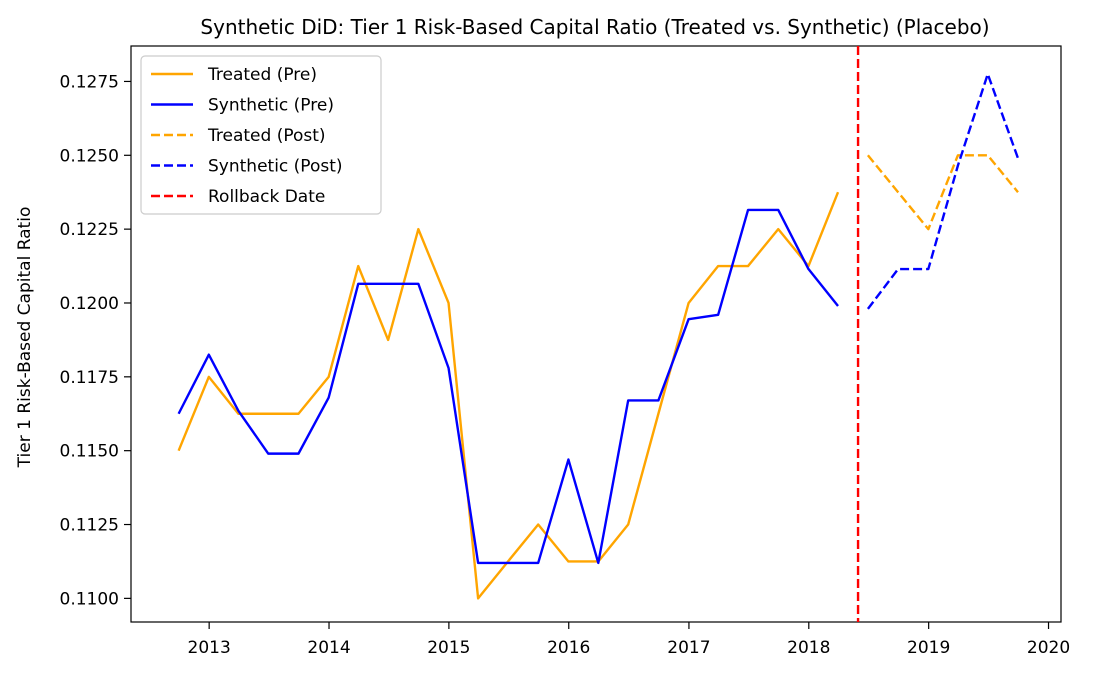  What do you see at coordinates (1048, 648) in the screenshot?
I see `x-tick-label: 2020` at bounding box center [1048, 648].